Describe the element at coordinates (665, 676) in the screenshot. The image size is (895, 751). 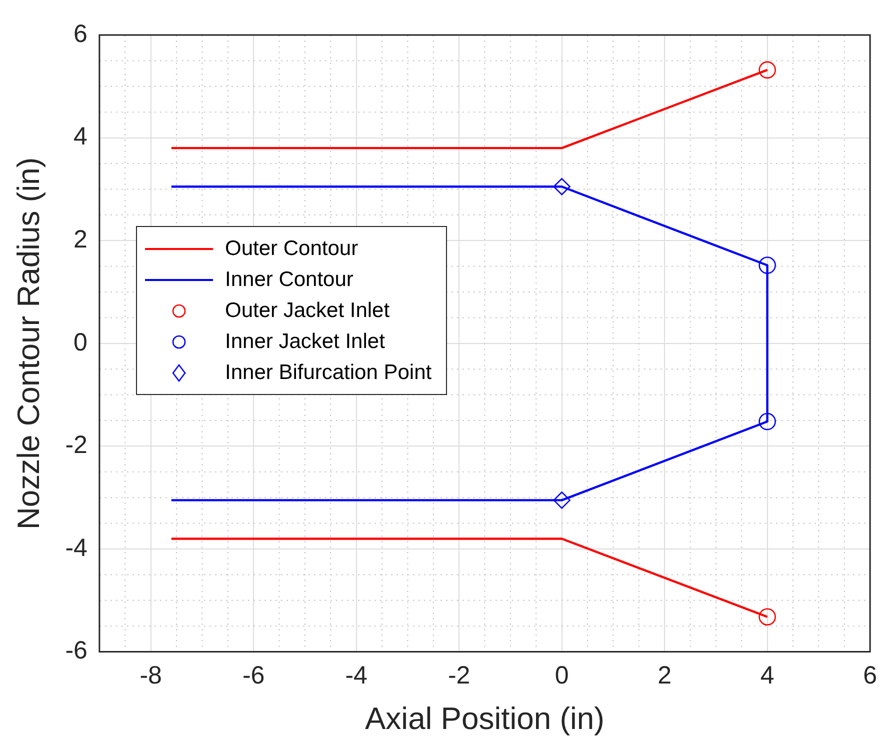
I see `x-tick-label: 2` at that location.